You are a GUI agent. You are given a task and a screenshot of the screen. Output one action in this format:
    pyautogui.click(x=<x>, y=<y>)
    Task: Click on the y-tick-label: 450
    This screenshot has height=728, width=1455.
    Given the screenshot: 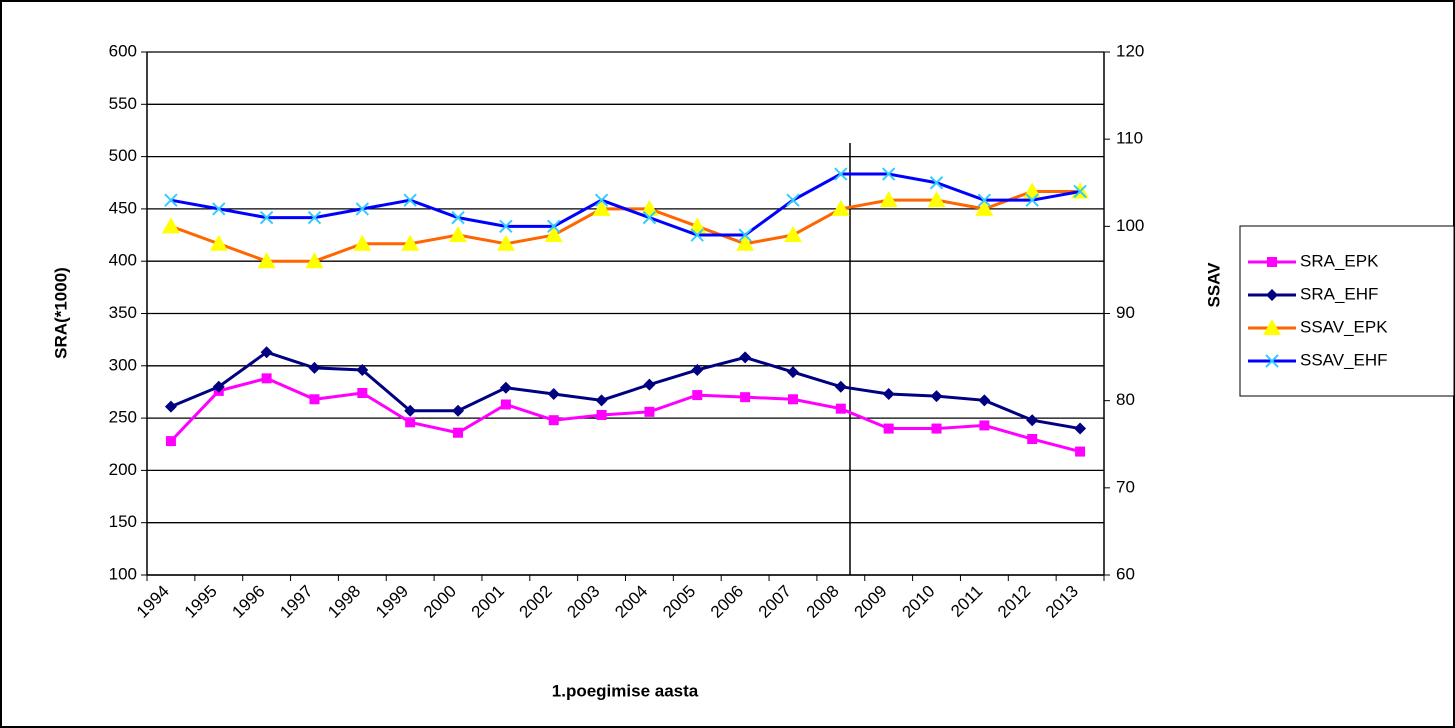 What is the action you would take?
    pyautogui.click(x=123, y=207)
    